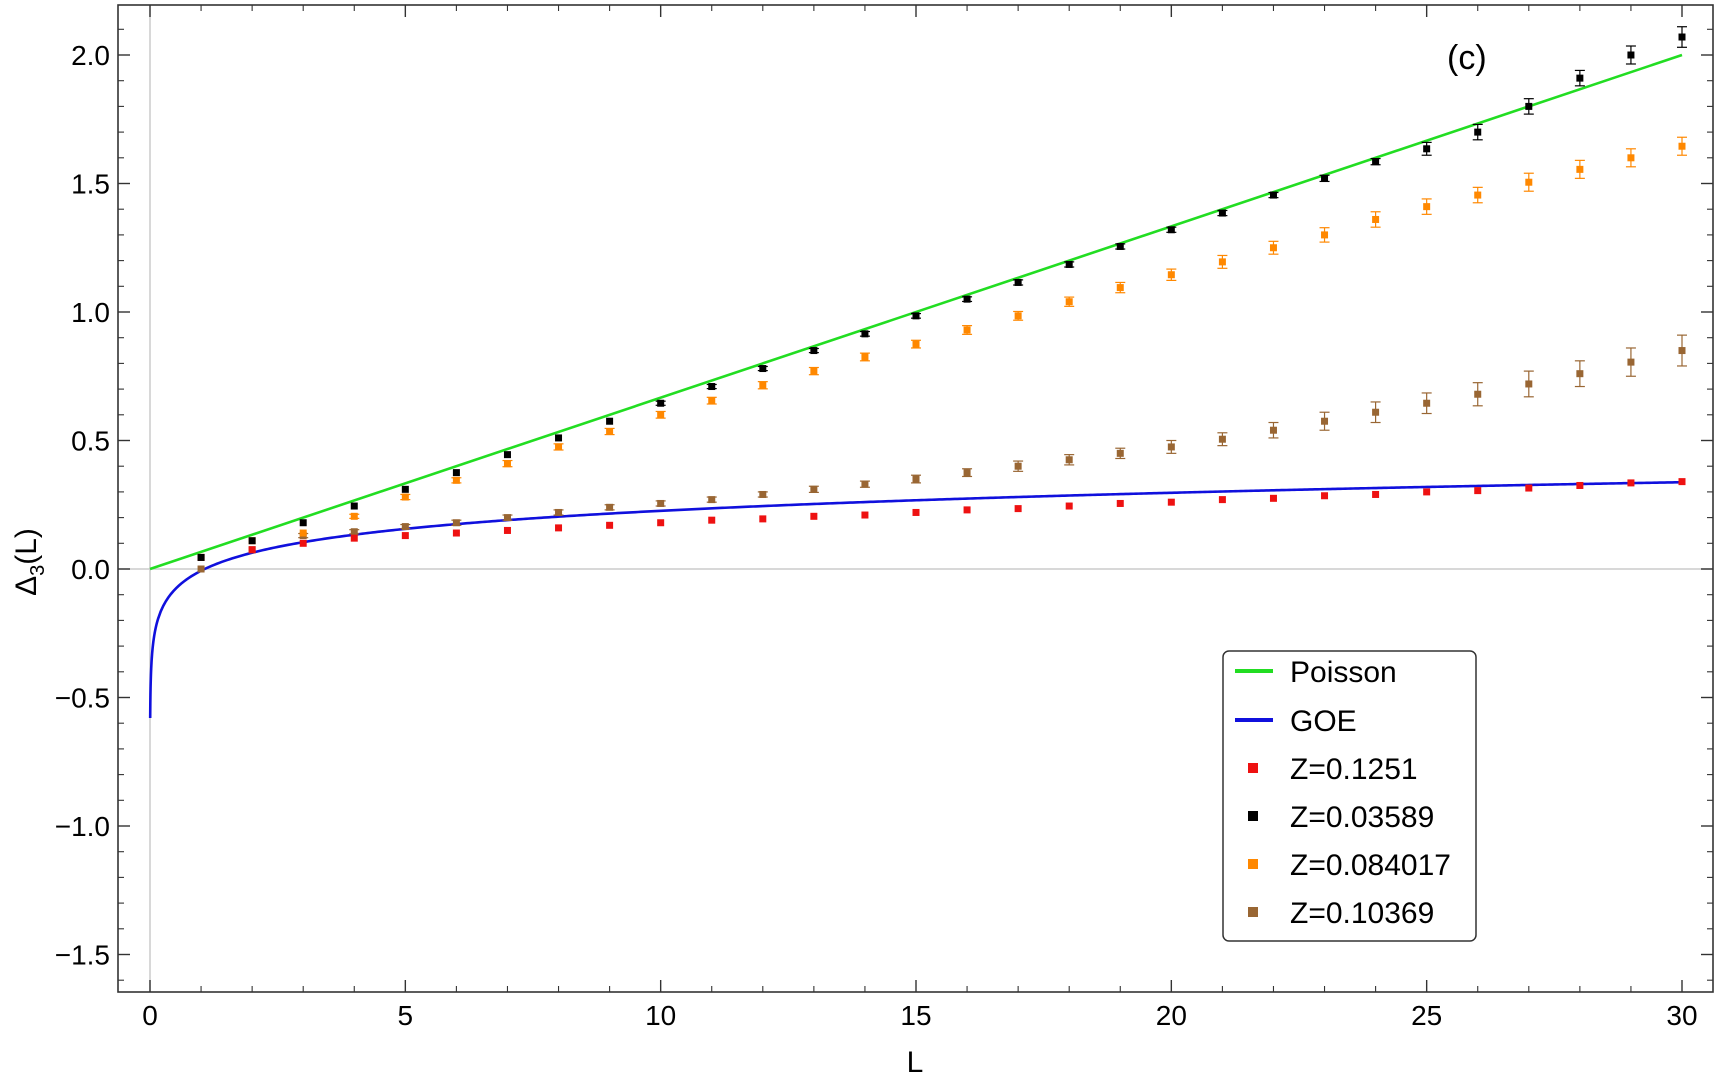  I want to click on legend-label: Poisson, so click(1343, 672).